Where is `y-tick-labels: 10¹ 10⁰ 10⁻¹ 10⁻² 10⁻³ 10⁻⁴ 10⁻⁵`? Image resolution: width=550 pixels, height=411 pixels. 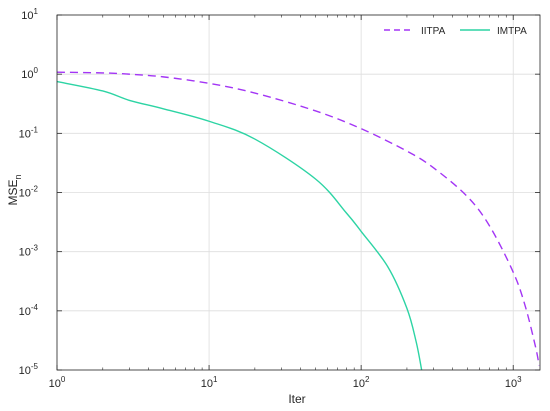
y-tick-labels: 10¹ 10⁰ 10⁻¹ 10⁻² 10⁻³ 10⁻⁴ 10⁻⁵ is located at coordinates (29, 192).